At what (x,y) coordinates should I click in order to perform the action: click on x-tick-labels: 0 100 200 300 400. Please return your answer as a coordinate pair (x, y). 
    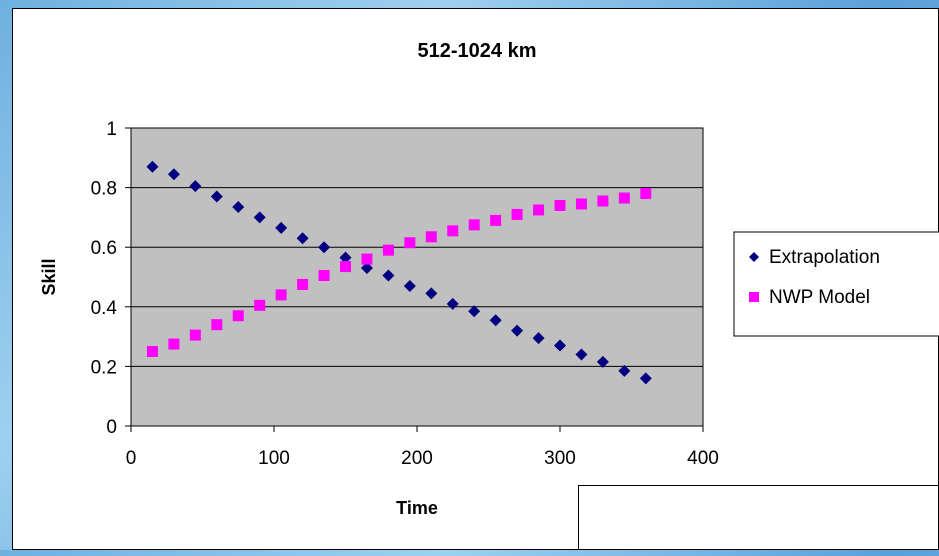
    Looking at the image, I should click on (422, 458).